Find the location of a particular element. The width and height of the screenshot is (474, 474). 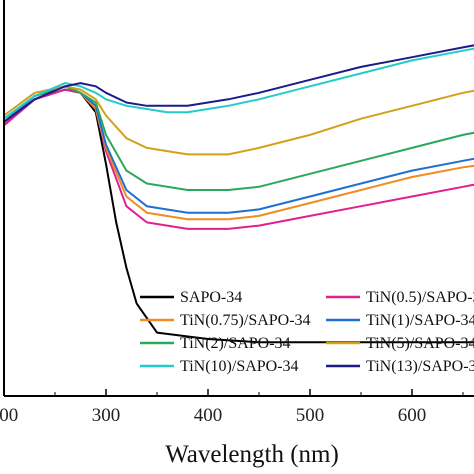

x-tick-label: 300 is located at coordinates (106, 415).